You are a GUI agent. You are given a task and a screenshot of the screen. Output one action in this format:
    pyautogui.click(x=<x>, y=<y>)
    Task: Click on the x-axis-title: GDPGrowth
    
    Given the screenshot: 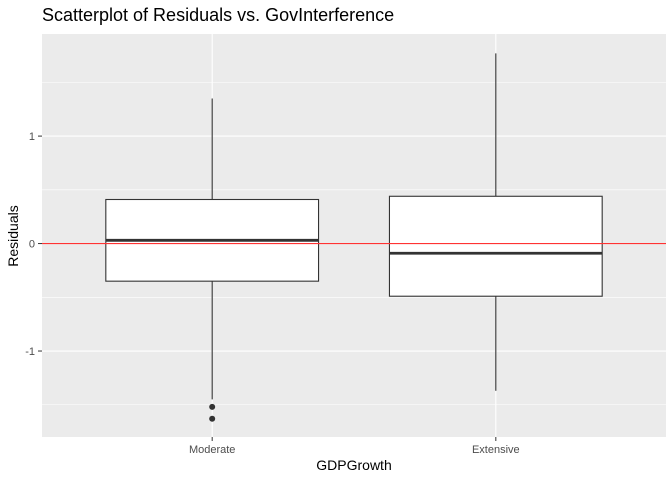 What is the action you would take?
    pyautogui.click(x=353, y=465)
    